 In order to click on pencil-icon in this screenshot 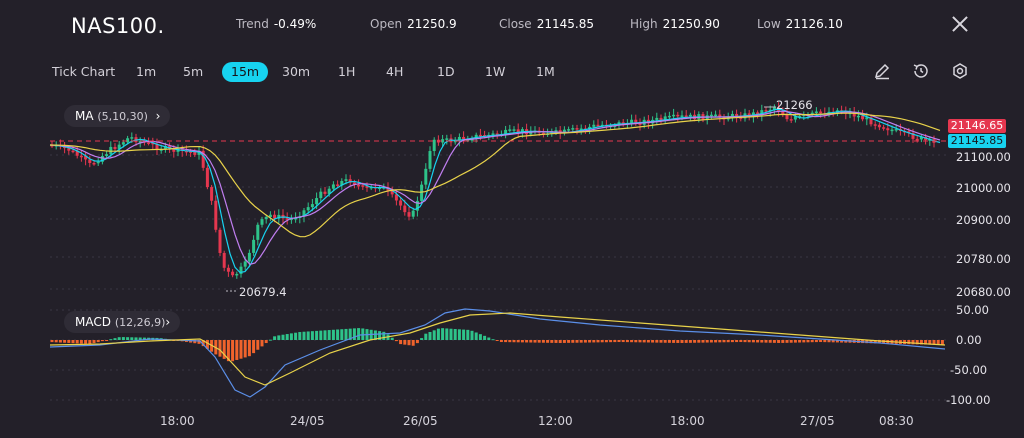, I will do `click(882, 71)`.